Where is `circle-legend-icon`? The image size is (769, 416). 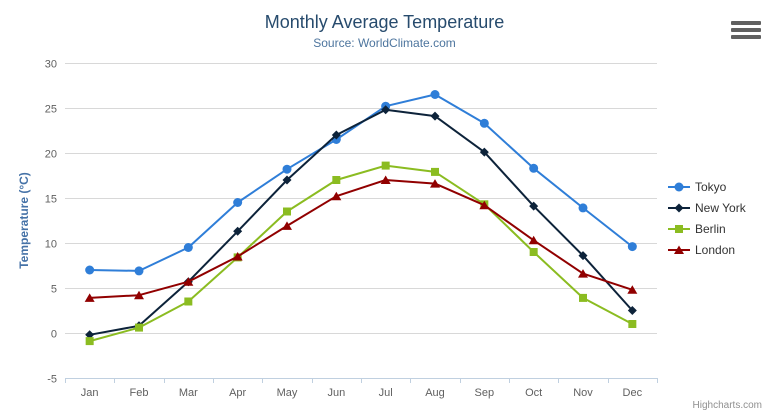
circle-legend-icon is located at coordinates (679, 186).